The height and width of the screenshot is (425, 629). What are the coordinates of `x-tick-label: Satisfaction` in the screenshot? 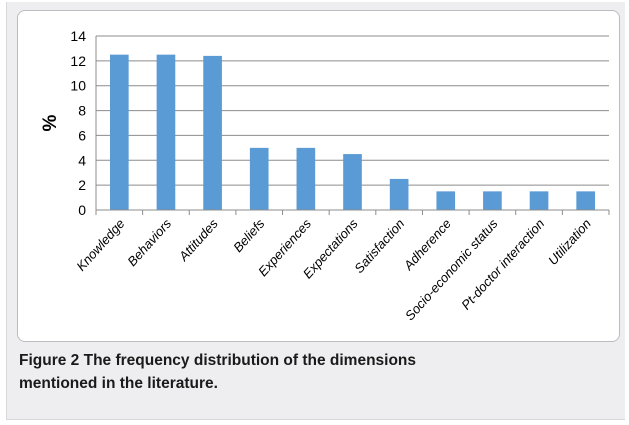 It's located at (379, 246).